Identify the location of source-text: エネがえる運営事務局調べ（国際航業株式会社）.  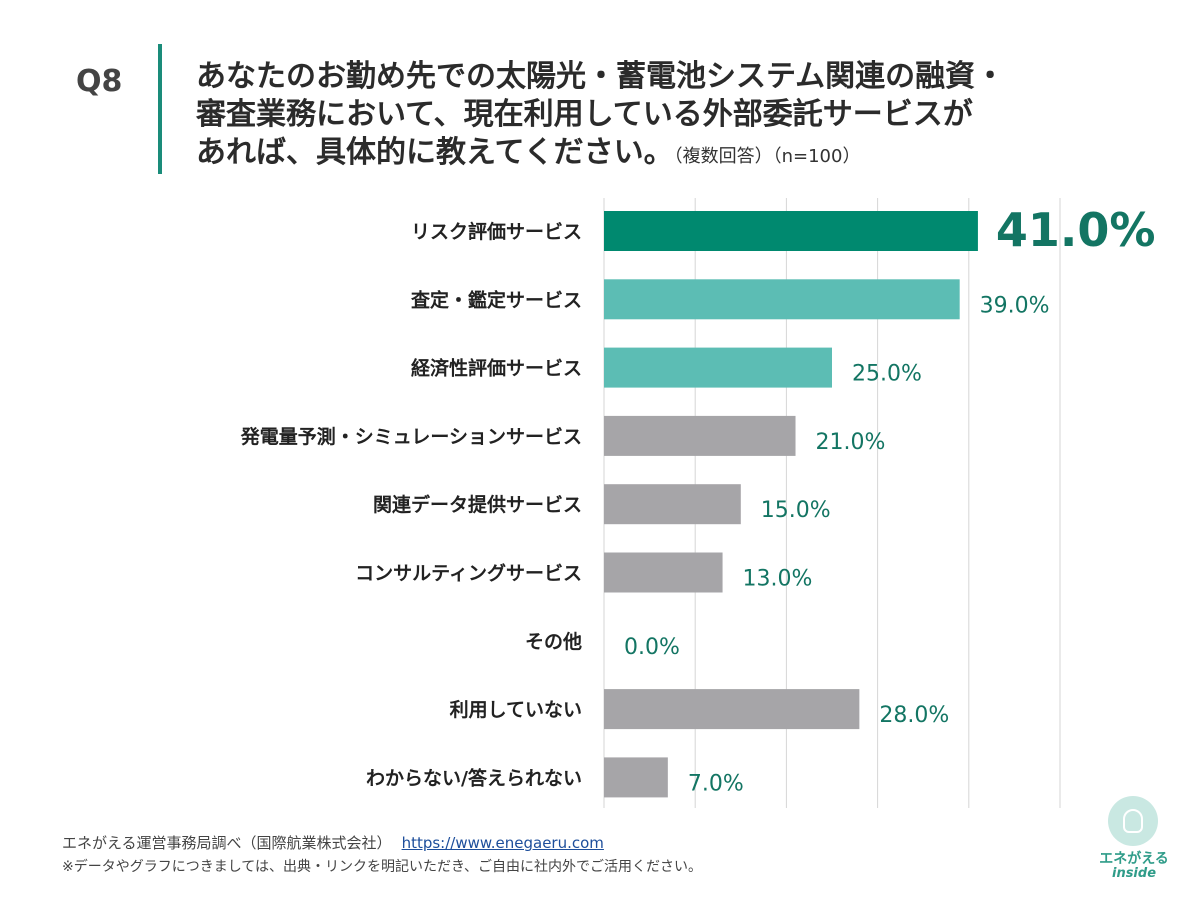
(227, 843).